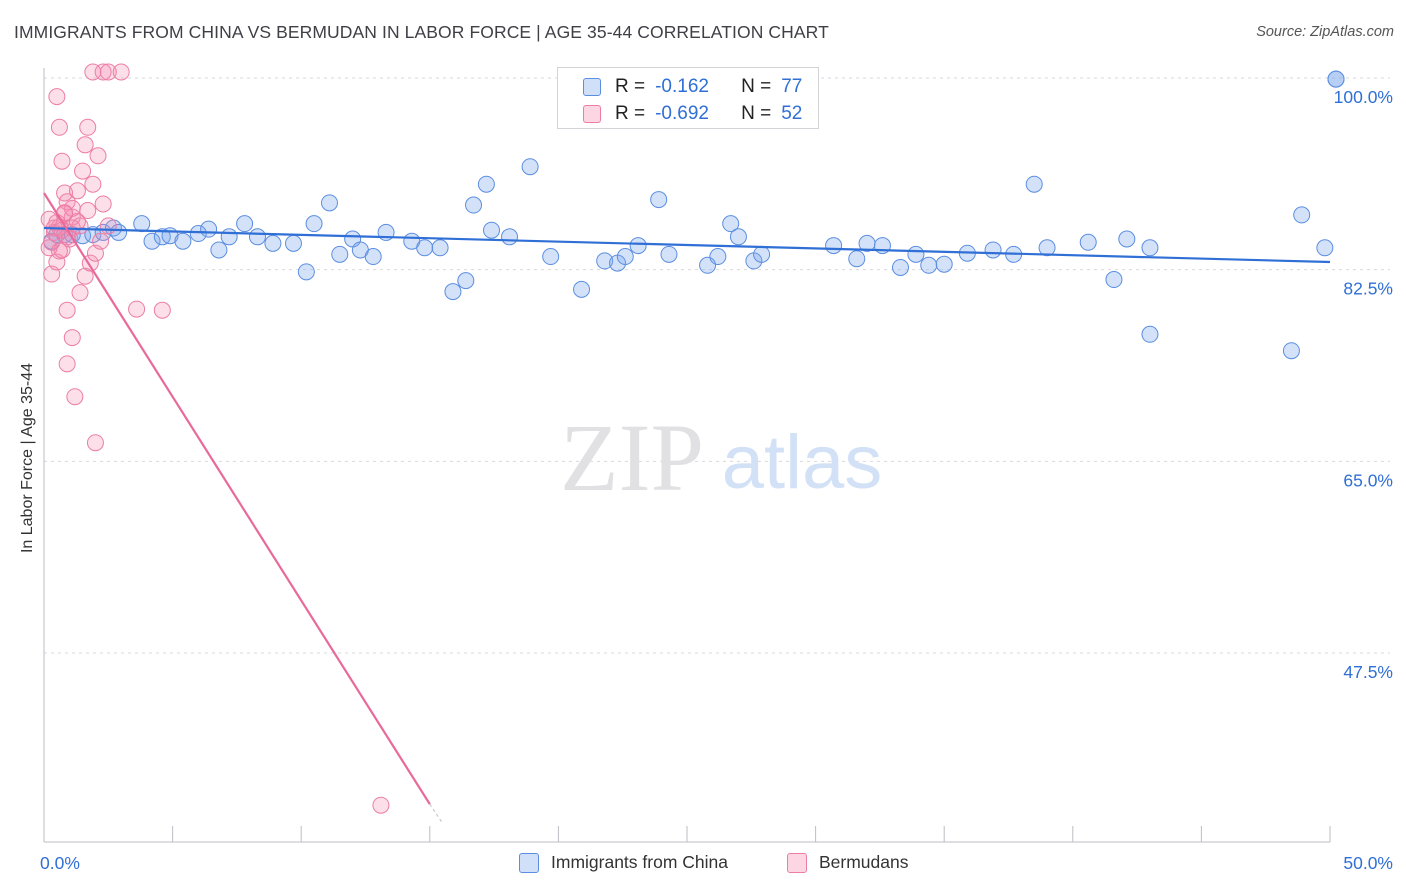 The height and width of the screenshot is (892, 1406). I want to click on watermark-atlas: atlas, so click(802, 462).